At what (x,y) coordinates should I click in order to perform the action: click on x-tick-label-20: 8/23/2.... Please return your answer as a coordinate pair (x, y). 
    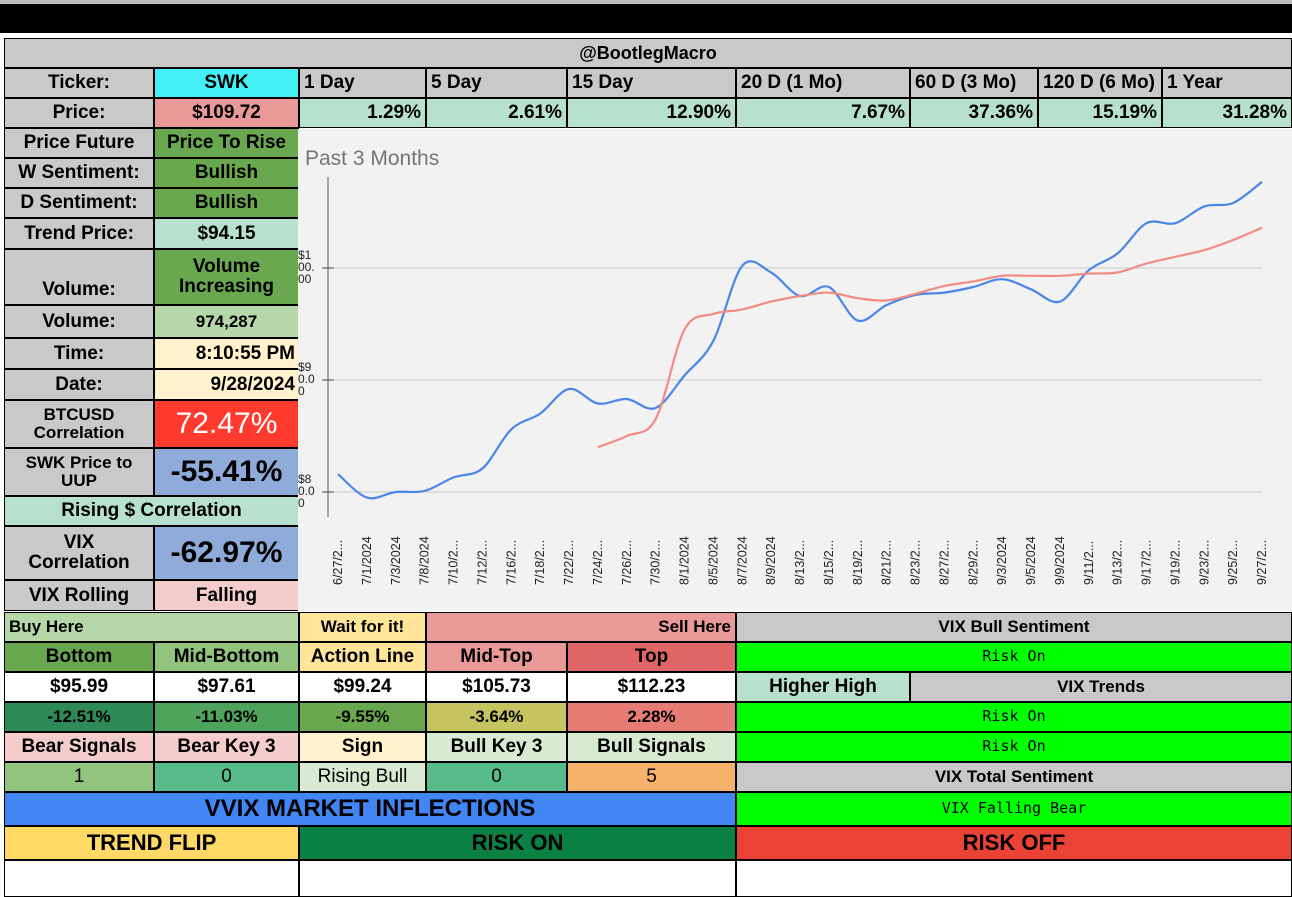
    Looking at the image, I should click on (916, 562).